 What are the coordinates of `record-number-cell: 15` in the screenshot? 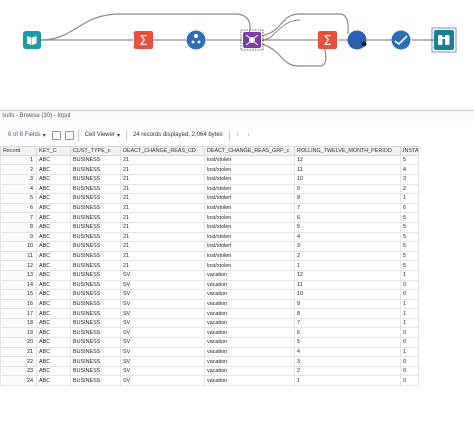 It's located at (18, 294).